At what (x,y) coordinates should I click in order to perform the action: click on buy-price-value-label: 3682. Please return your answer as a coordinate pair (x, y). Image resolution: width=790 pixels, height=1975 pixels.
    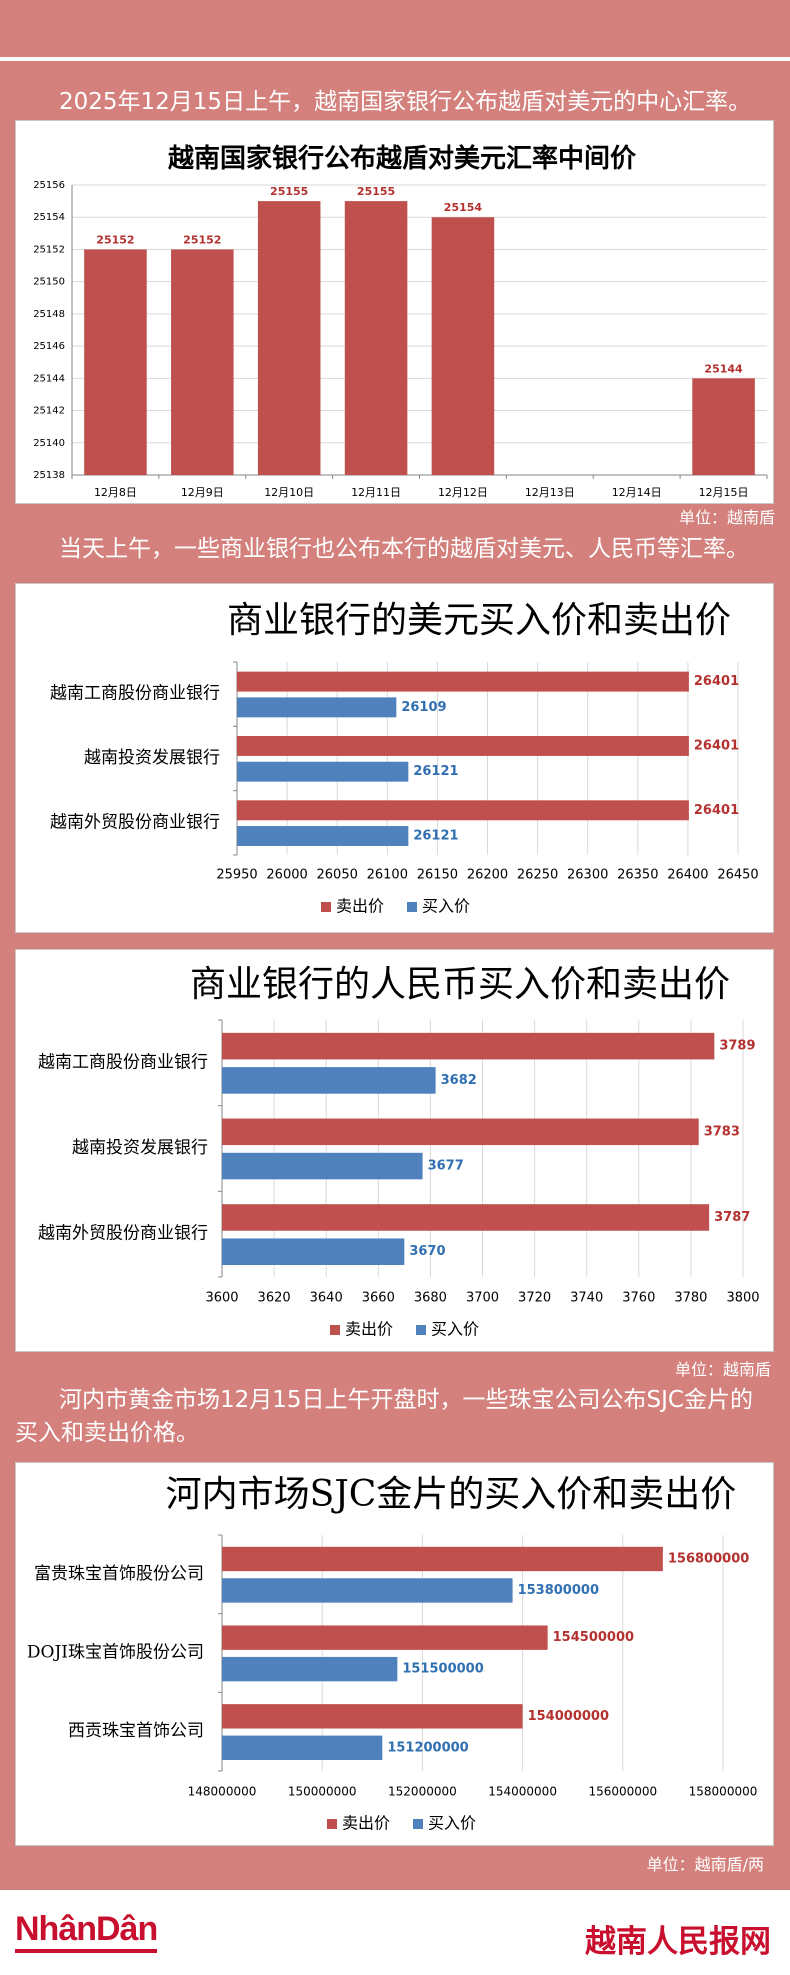
    Looking at the image, I should click on (459, 1080).